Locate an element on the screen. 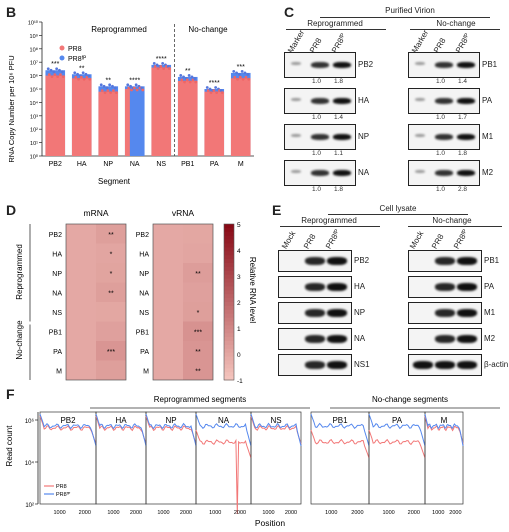  x-tick-label: M is located at coordinates (241, 164).